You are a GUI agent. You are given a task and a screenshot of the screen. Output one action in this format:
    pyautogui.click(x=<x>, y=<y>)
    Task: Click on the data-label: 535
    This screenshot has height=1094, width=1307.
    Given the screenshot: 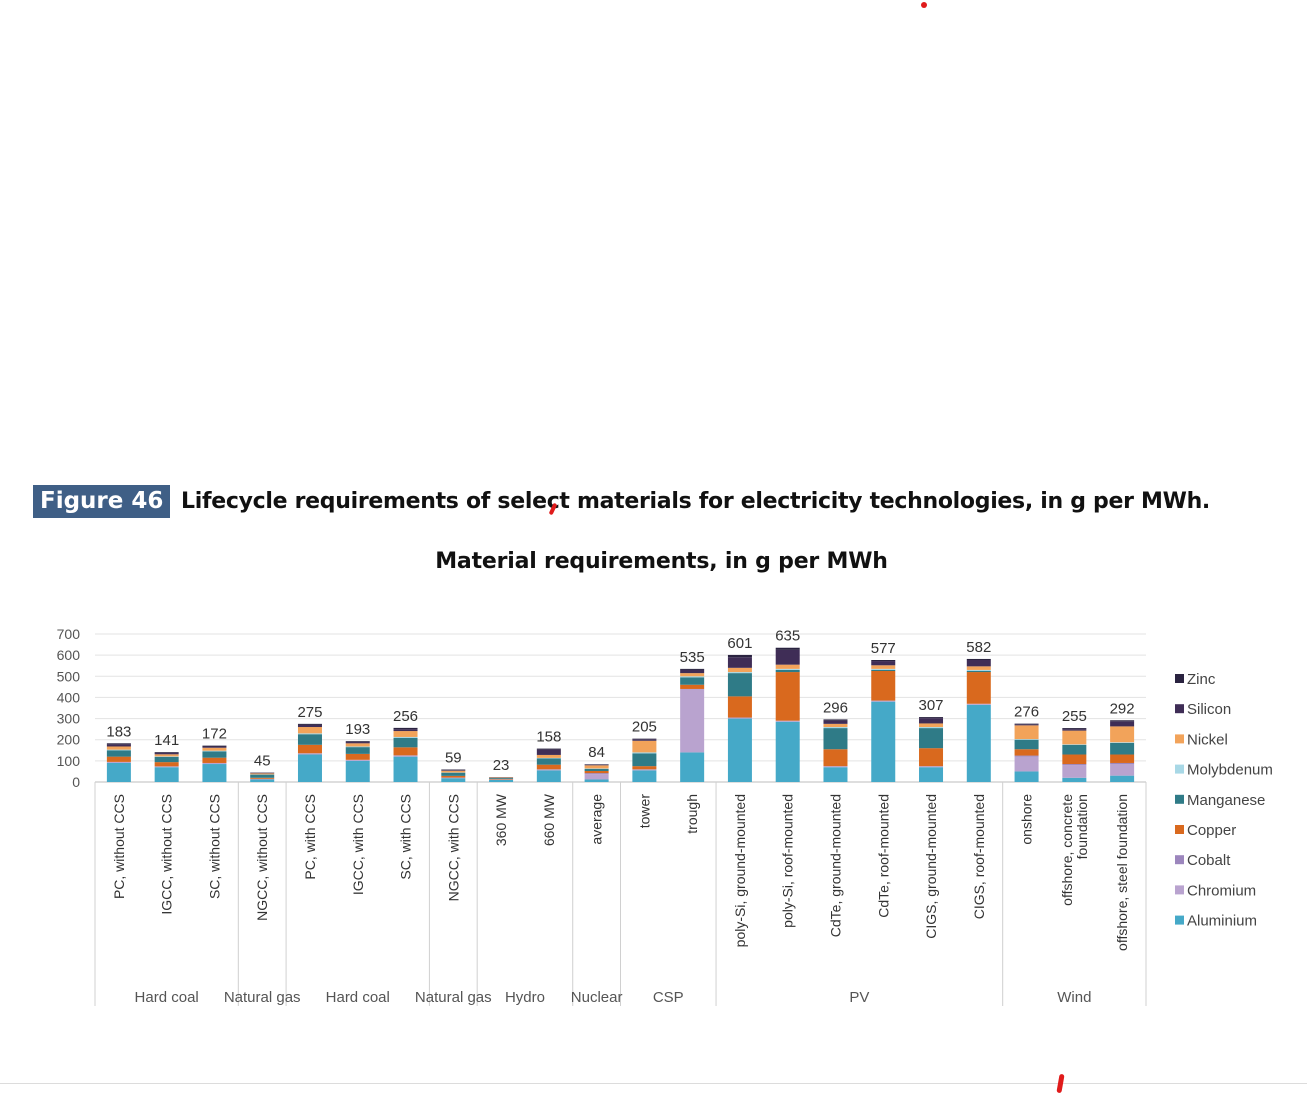 What is the action you would take?
    pyautogui.click(x=692, y=657)
    